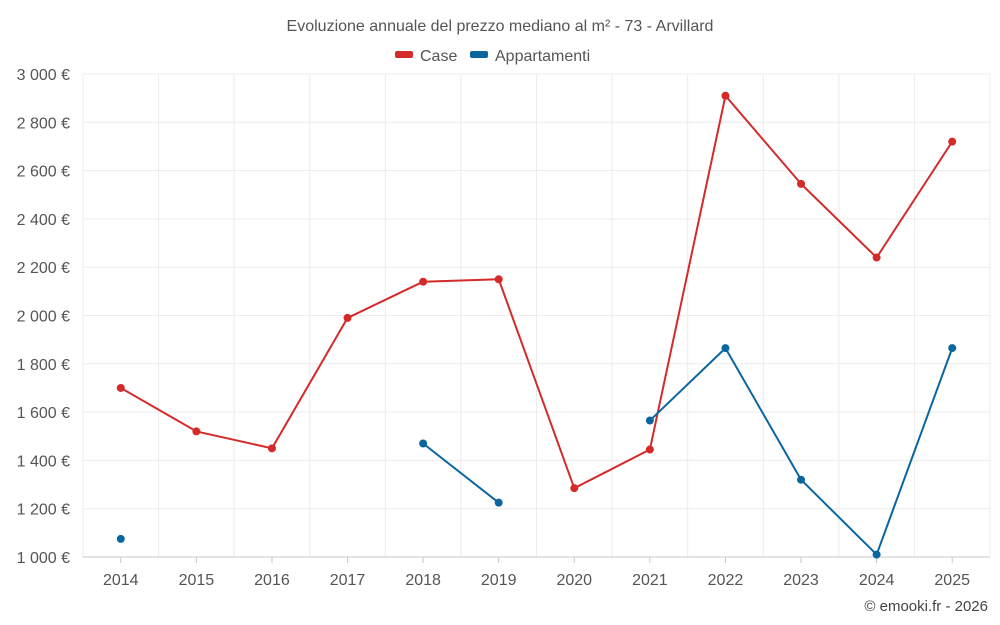  Describe the element at coordinates (926, 606) in the screenshot. I see `credit-text: © emooki.fr - 2026` at that location.